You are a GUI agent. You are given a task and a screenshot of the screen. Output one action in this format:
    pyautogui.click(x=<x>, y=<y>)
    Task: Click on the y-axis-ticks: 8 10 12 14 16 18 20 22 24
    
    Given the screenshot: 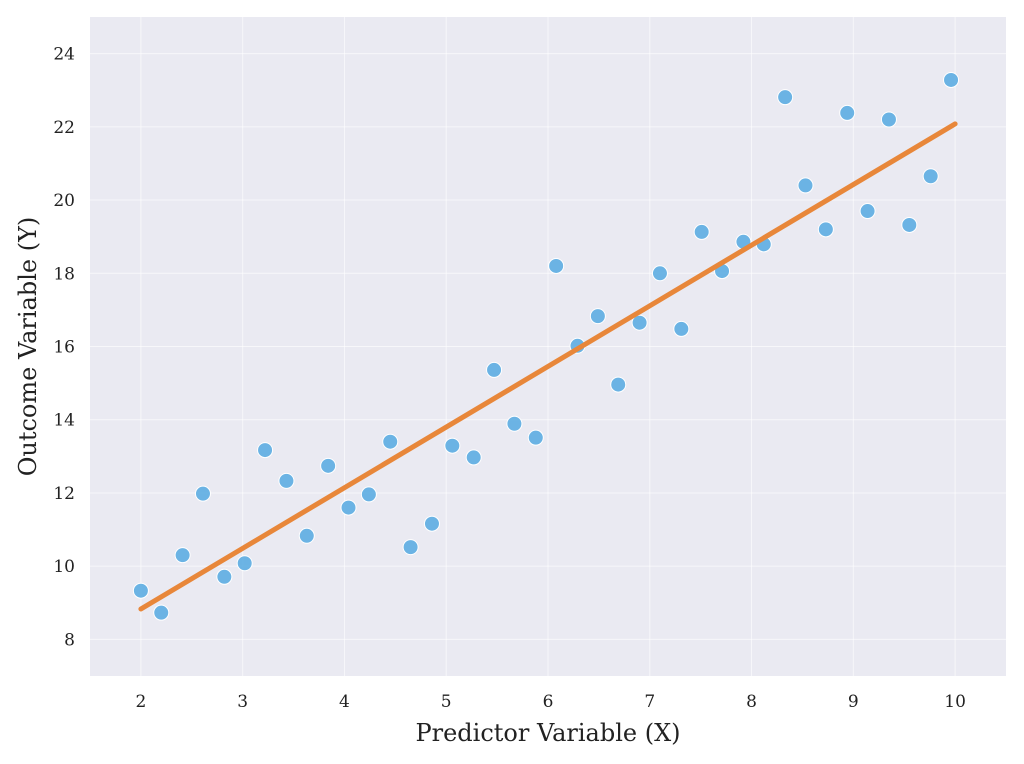 What is the action you would take?
    pyautogui.click(x=64, y=348)
    